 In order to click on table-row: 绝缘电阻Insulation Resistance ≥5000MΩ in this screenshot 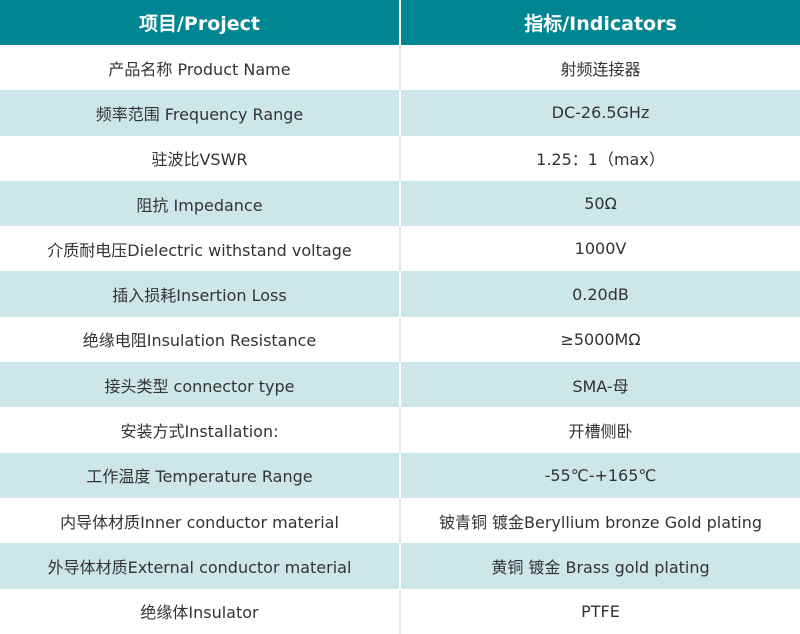, I will do `click(400, 339)`.